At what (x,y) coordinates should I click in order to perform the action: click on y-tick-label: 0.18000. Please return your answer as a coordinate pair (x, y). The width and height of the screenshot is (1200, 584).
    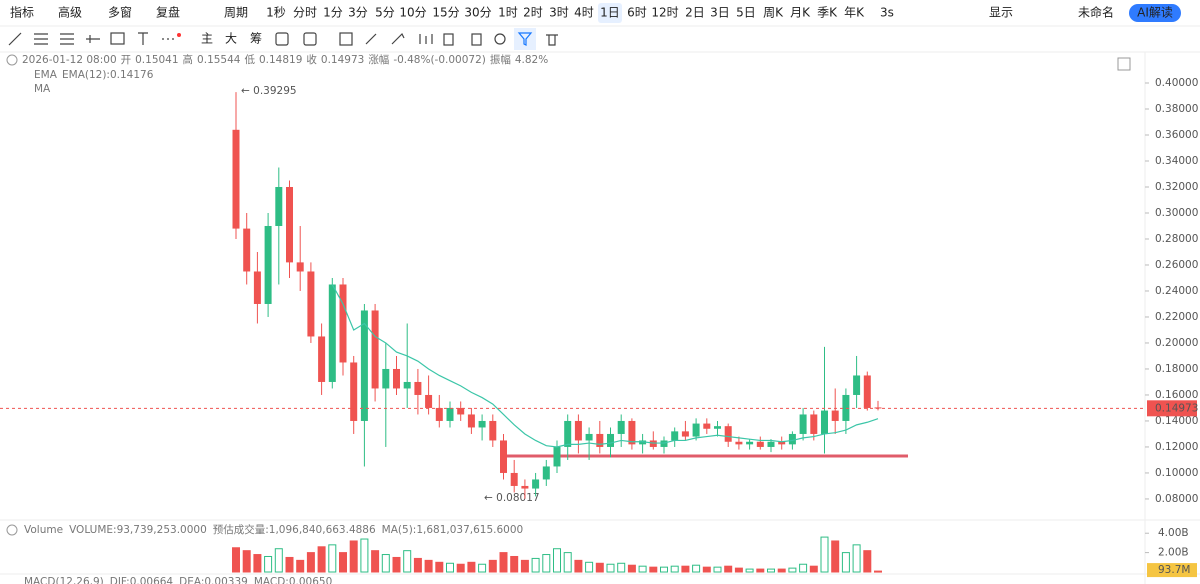
    Looking at the image, I should click on (1176, 369).